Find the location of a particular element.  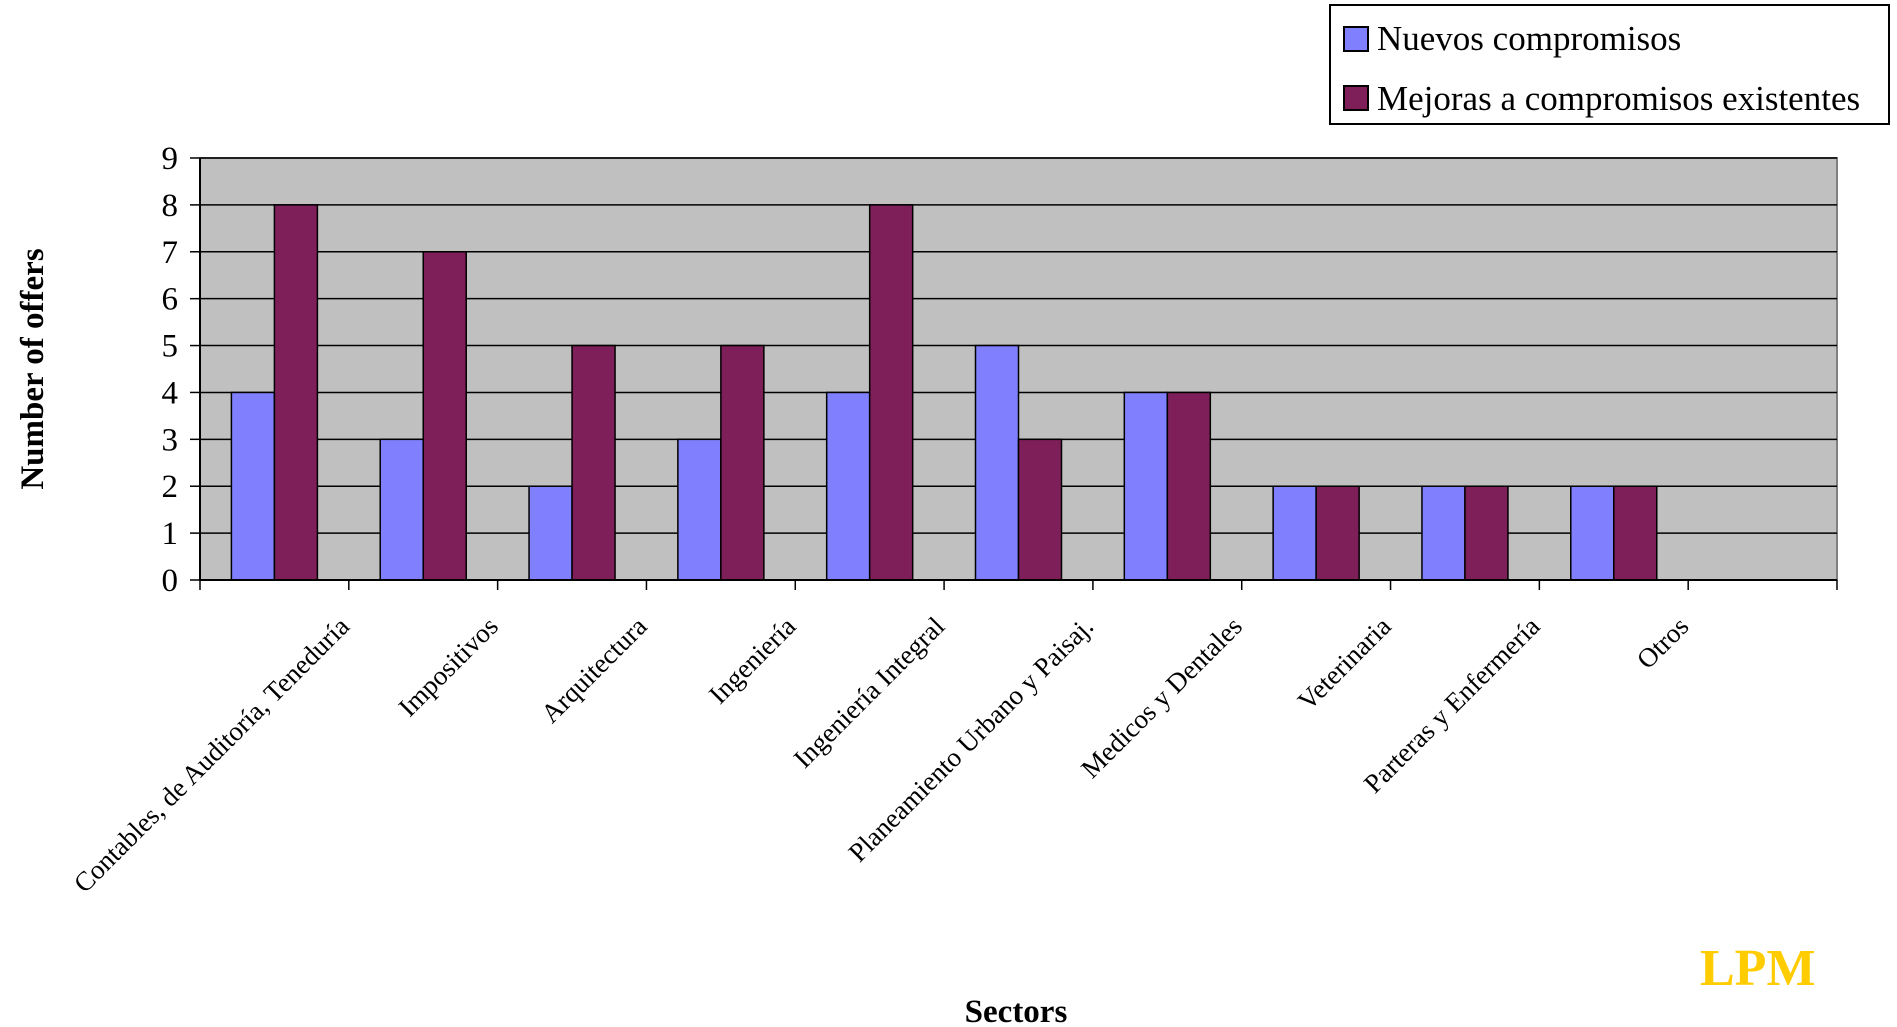

category-label: Impositivos is located at coordinates (447, 666).